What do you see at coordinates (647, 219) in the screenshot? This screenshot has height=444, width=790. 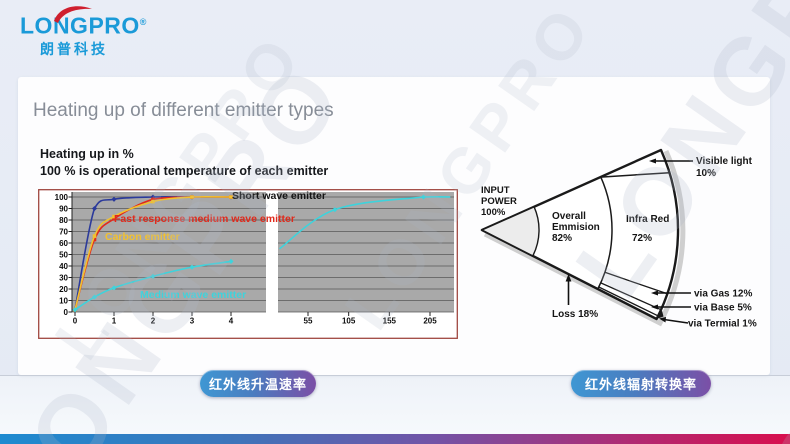 I see `infra-red-label: Infra Red` at bounding box center [647, 219].